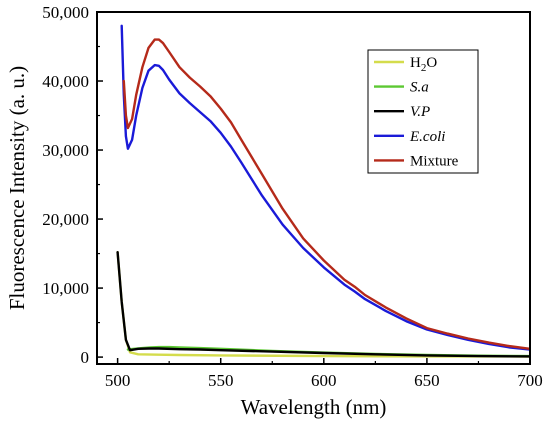  Describe the element at coordinates (85, 357) in the screenshot. I see `y-tick-label: 0` at that location.